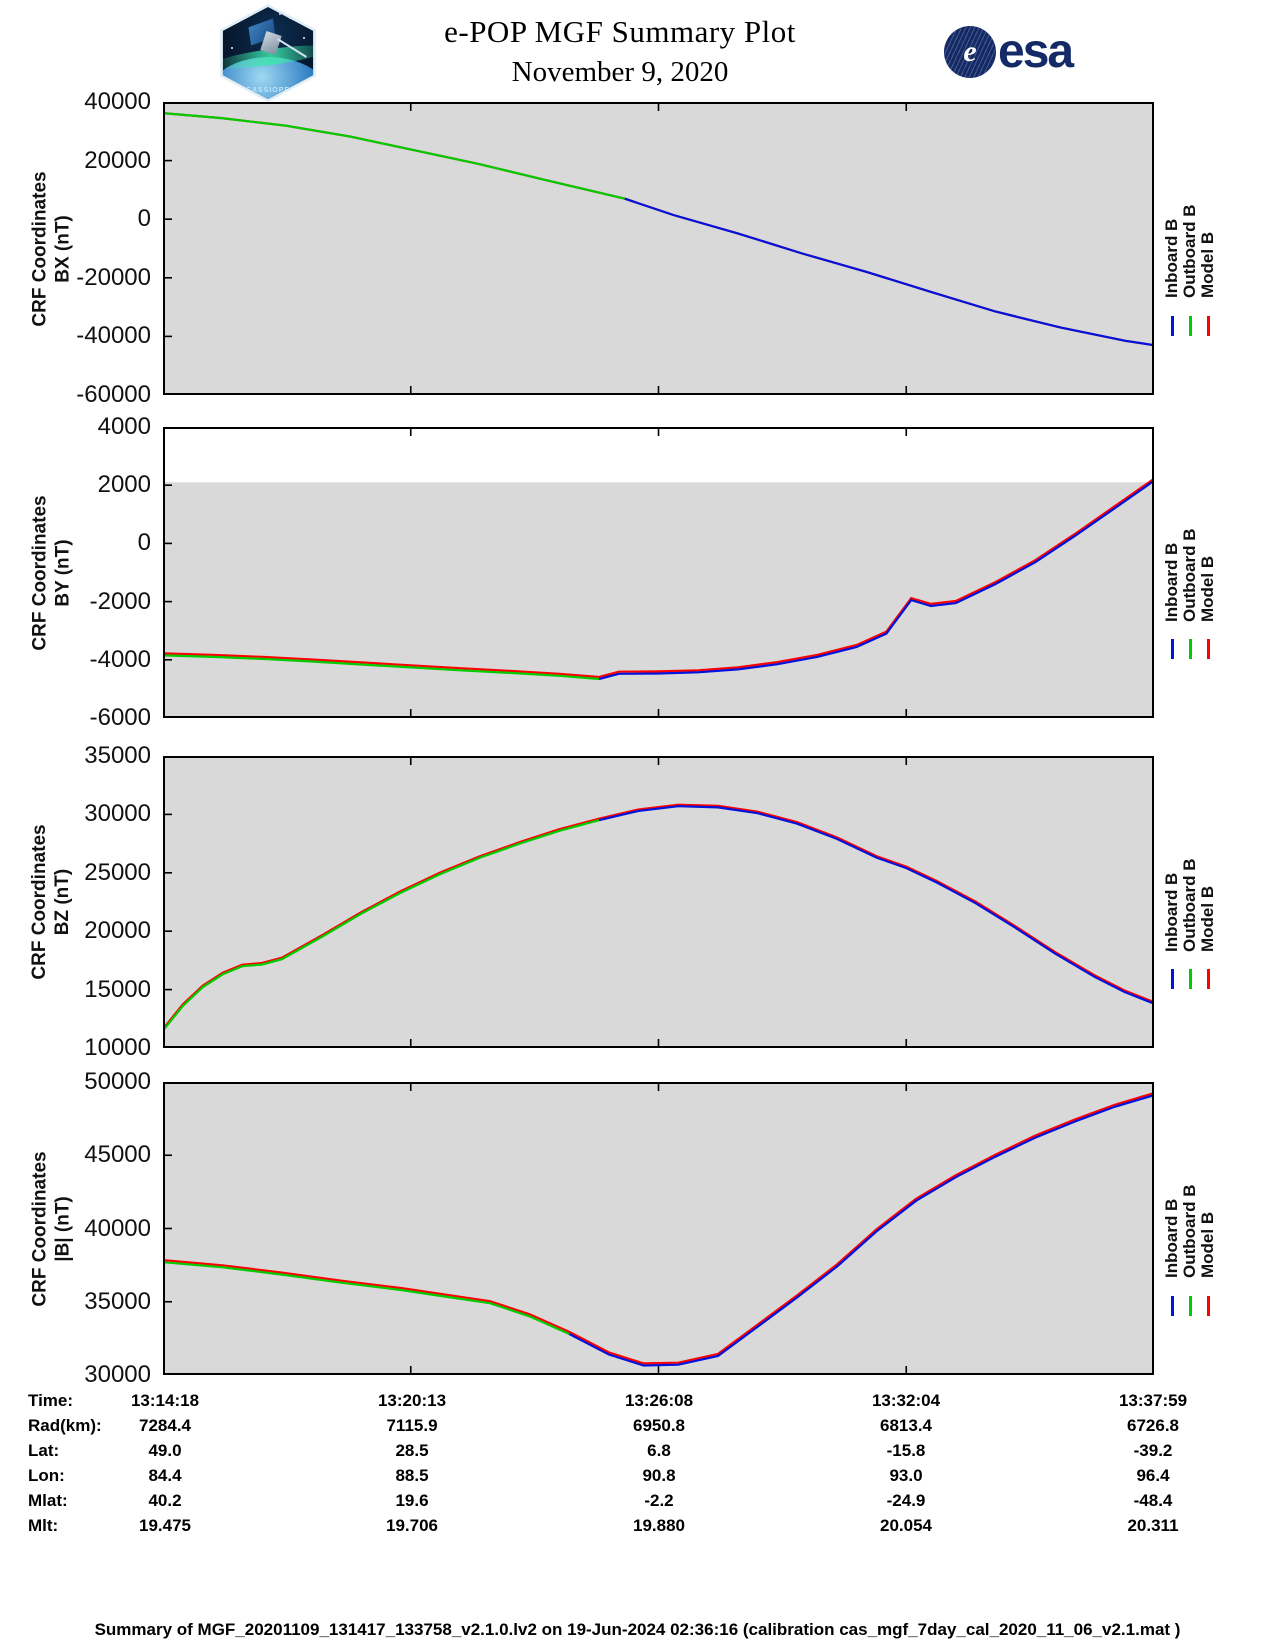  What do you see at coordinates (113, 394) in the screenshot?
I see `ytick-bx--60000: -60000` at bounding box center [113, 394].